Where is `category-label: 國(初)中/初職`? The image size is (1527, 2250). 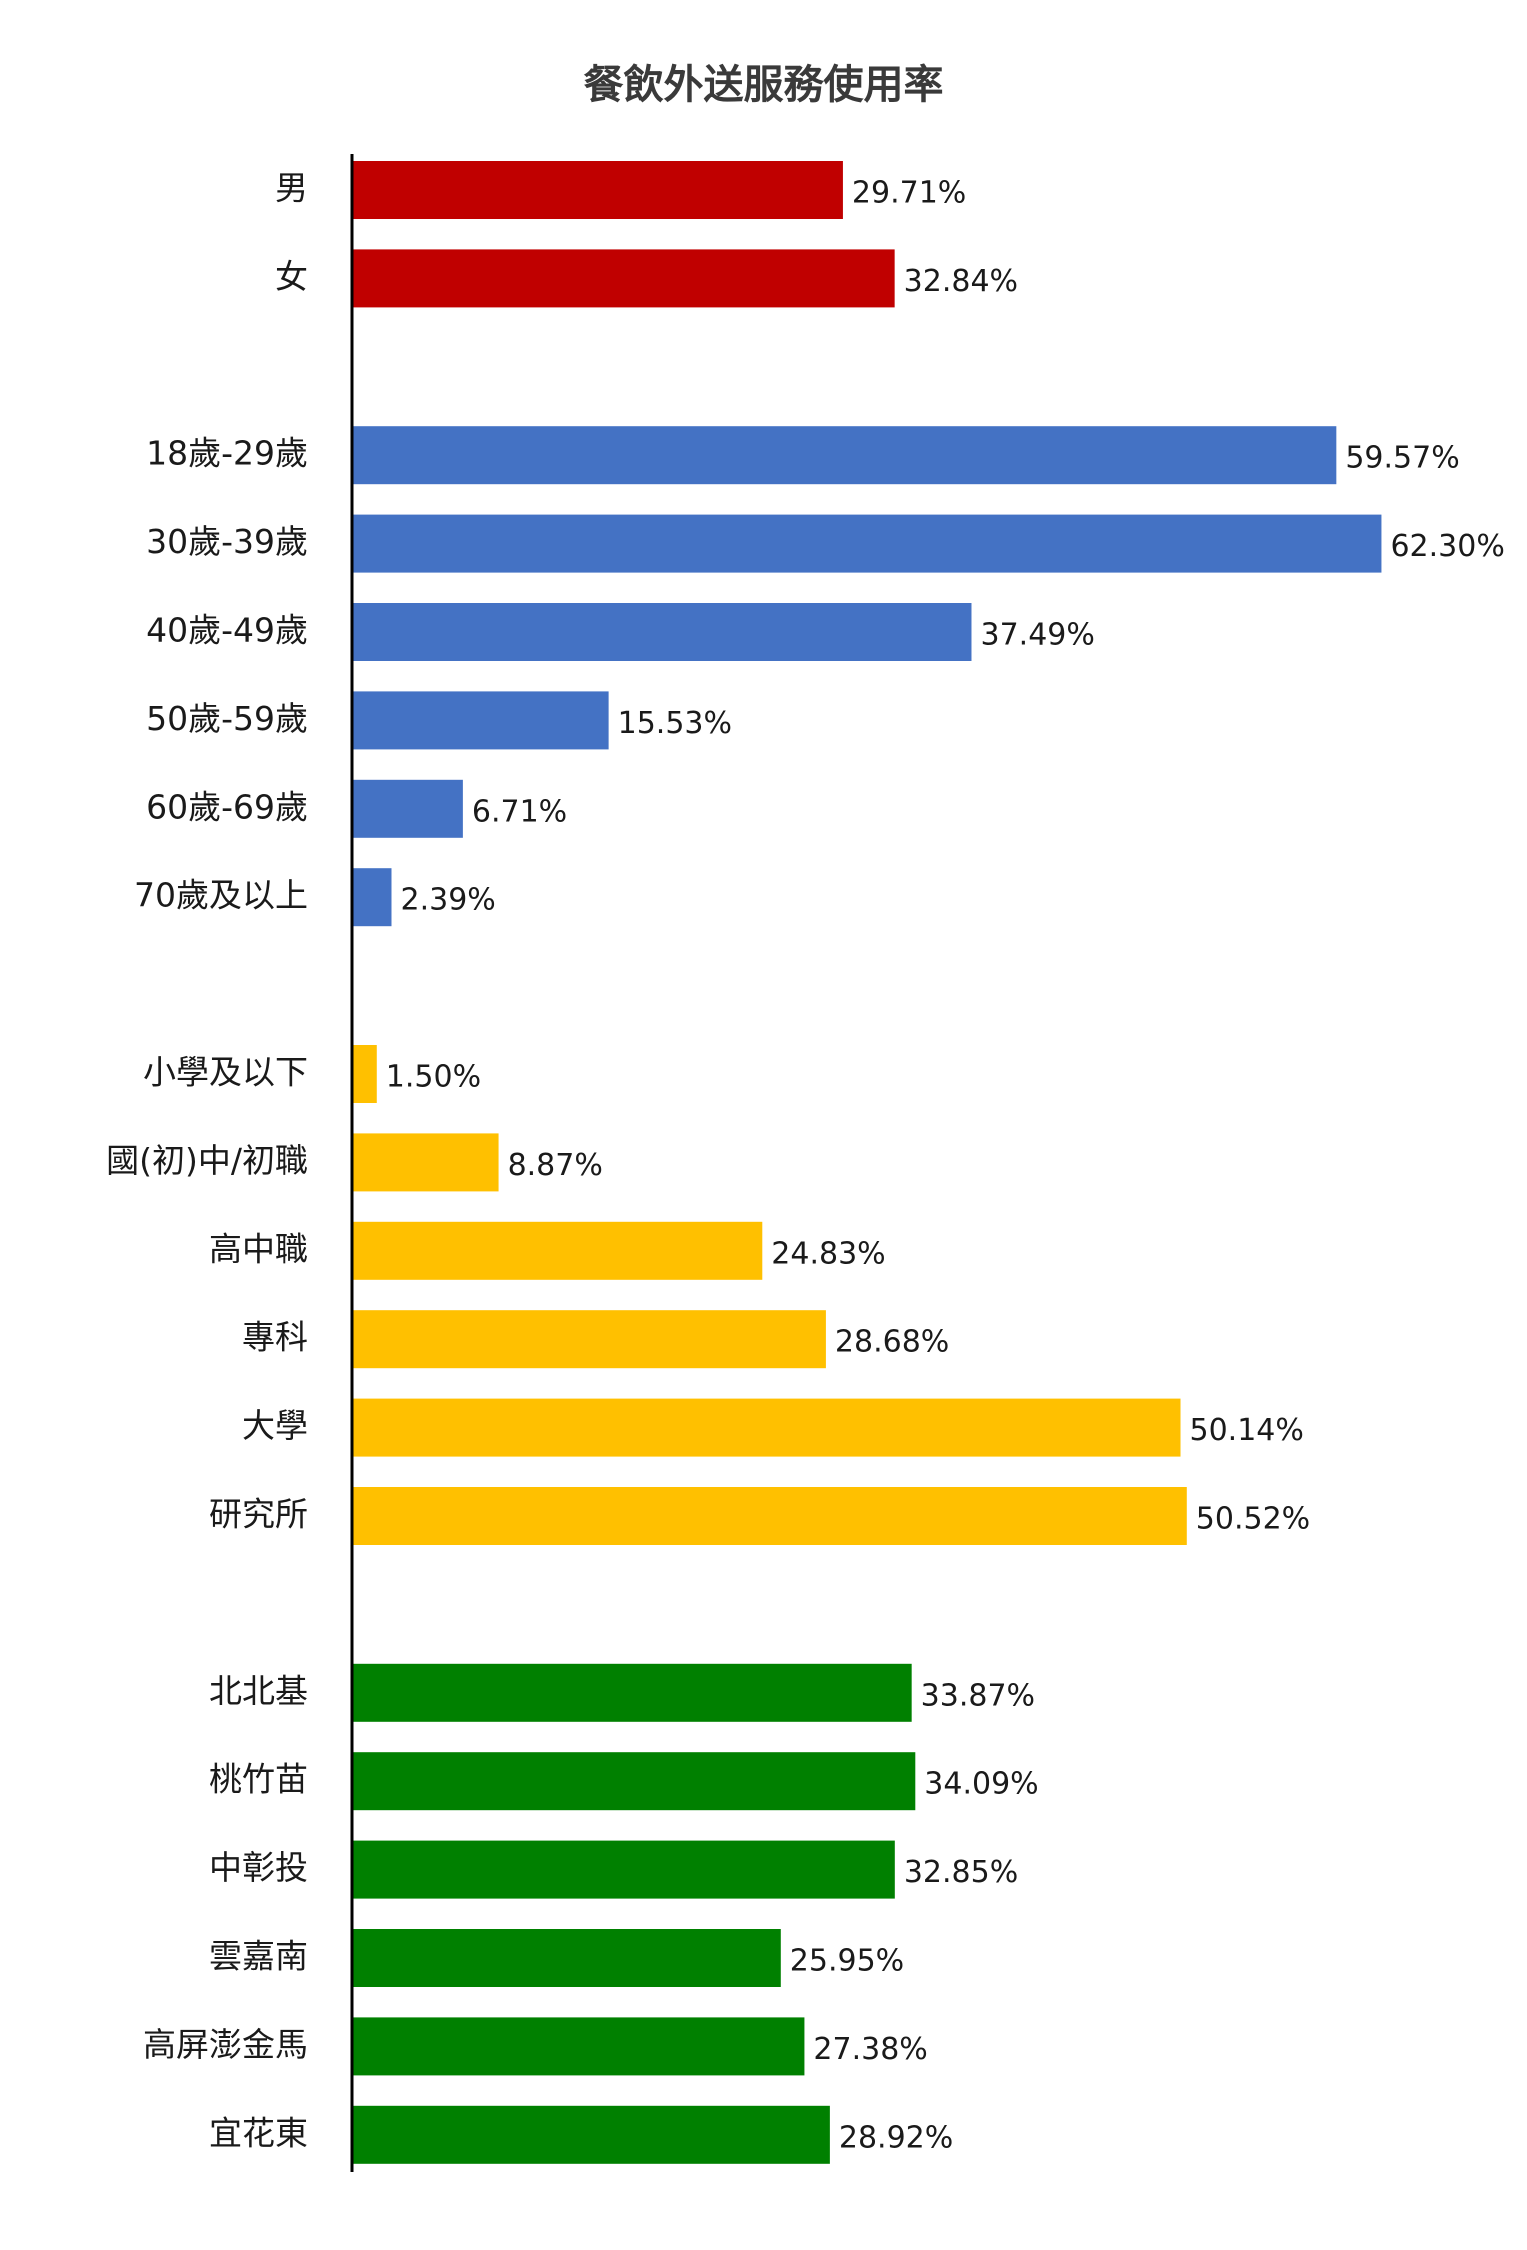 category-label: 國(初)中/初職 is located at coordinates (207, 1160).